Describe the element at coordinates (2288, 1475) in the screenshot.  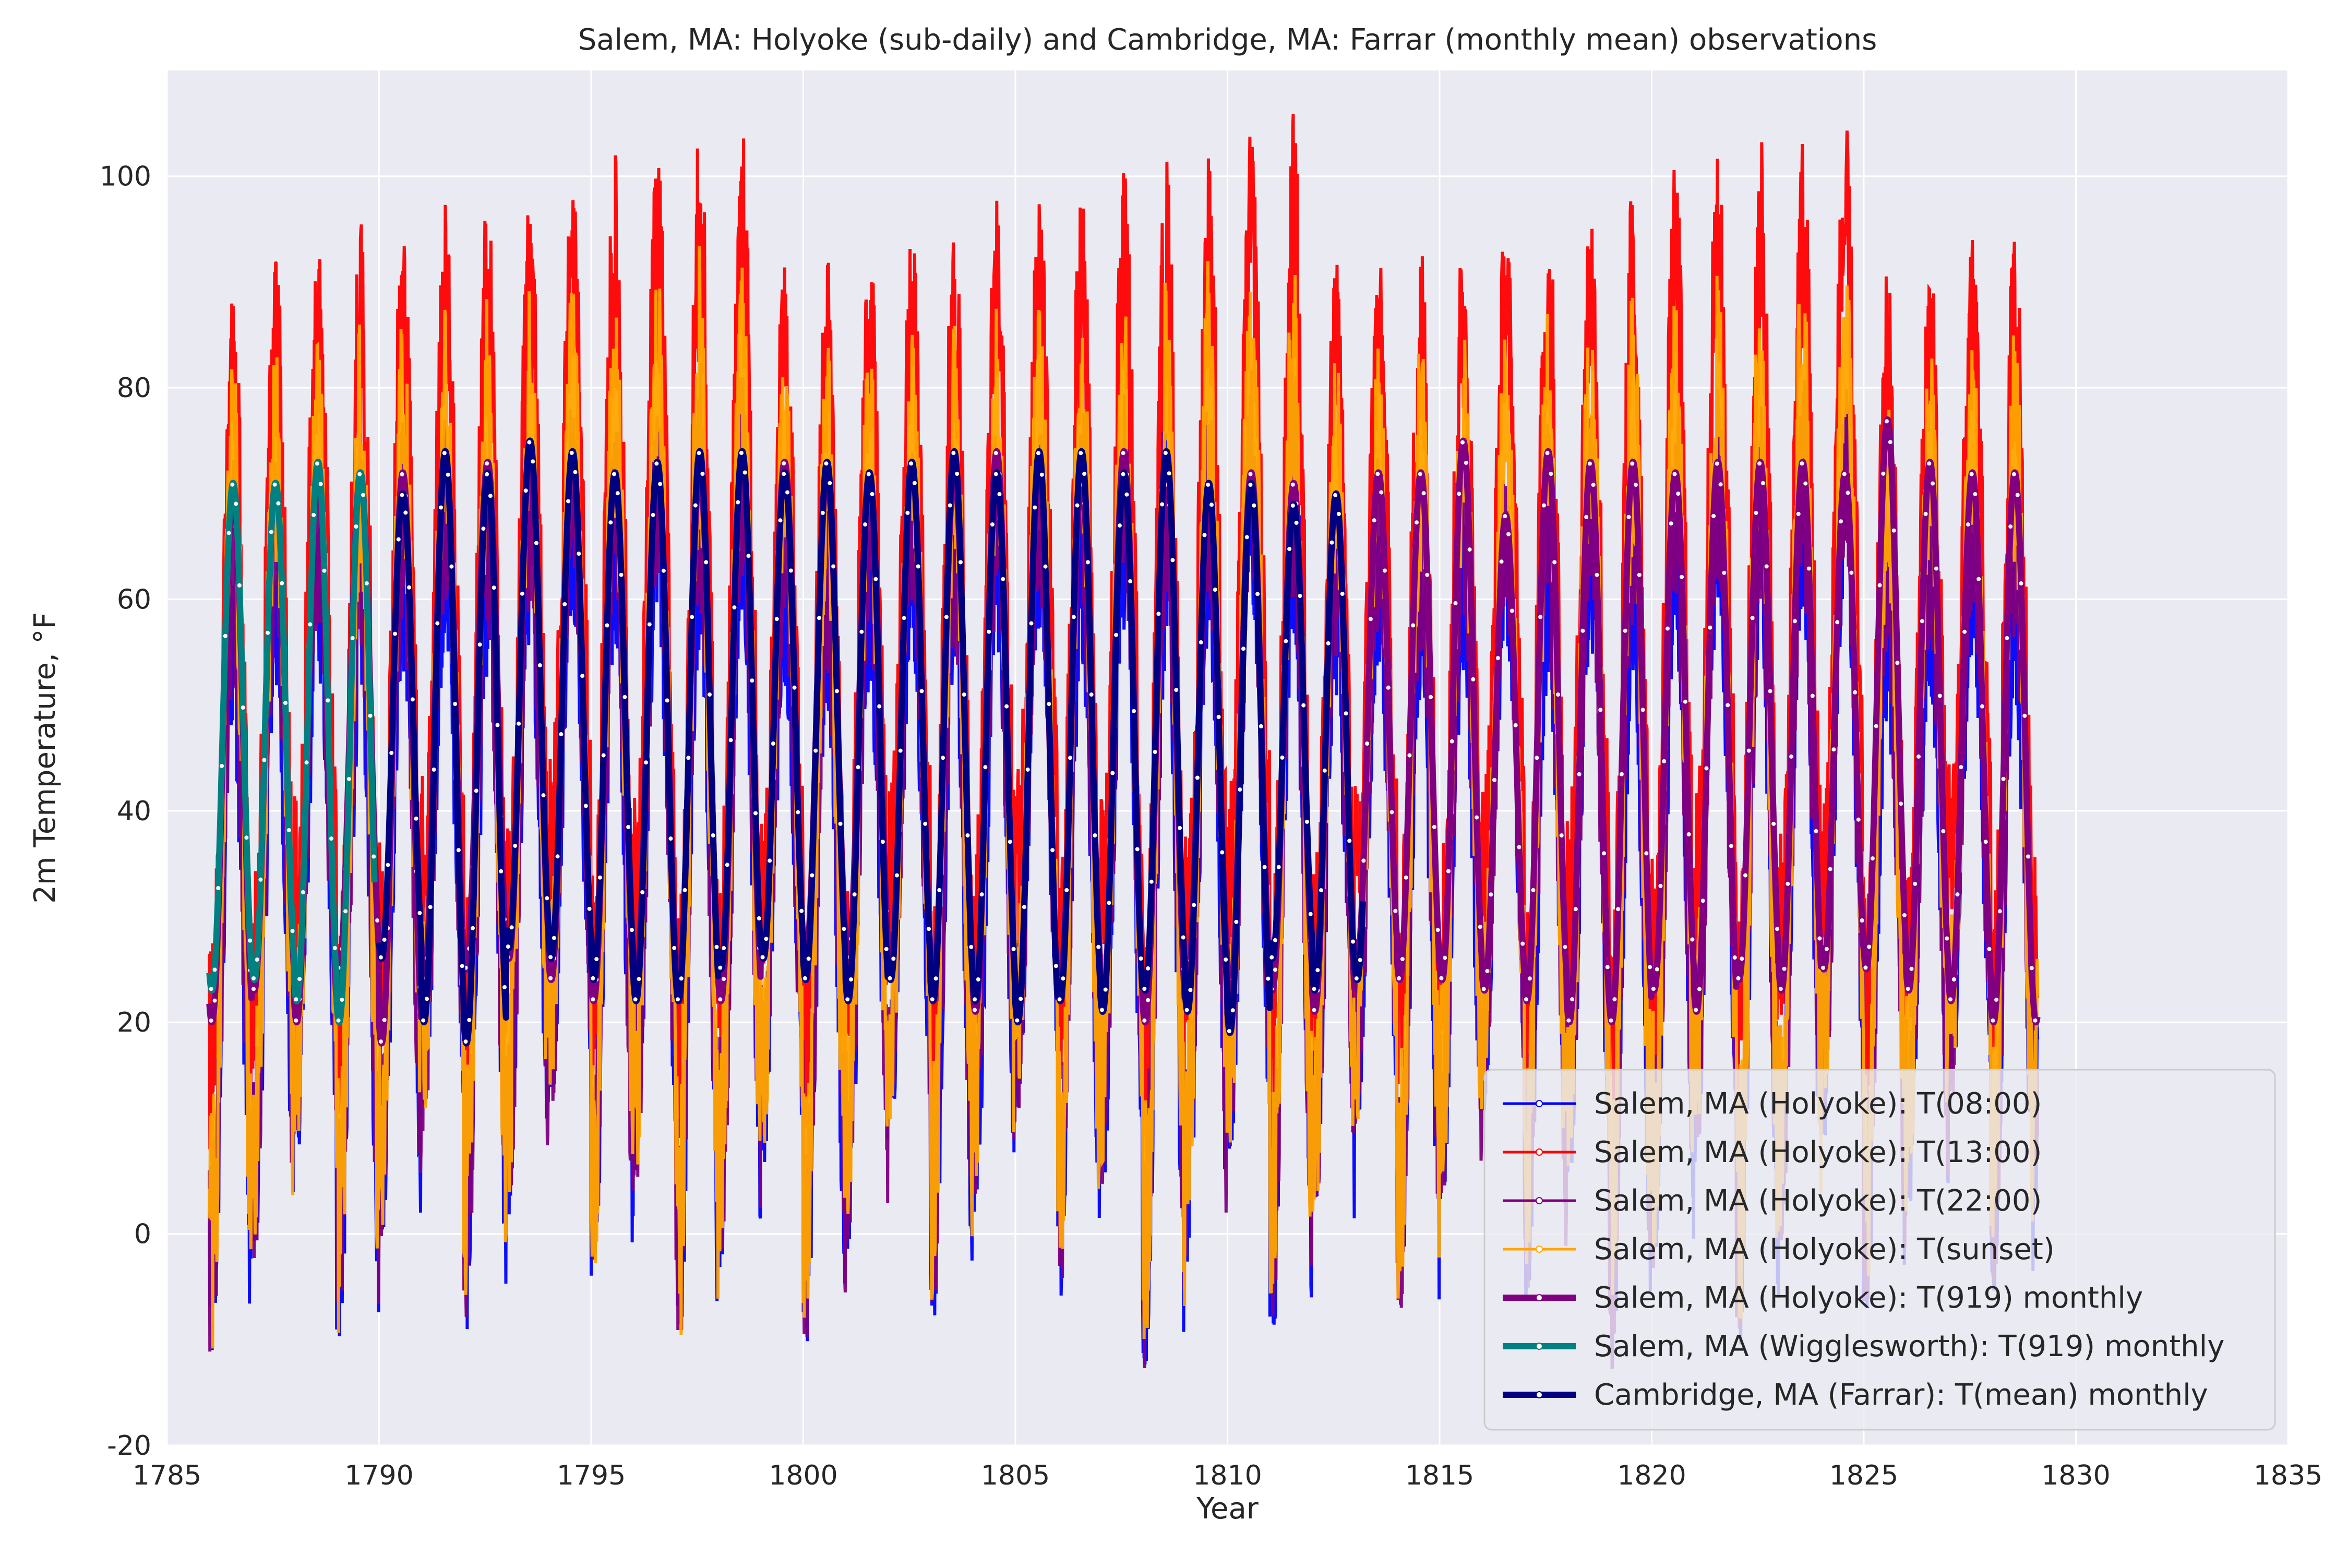
I see `x-tick-label: 1835` at that location.